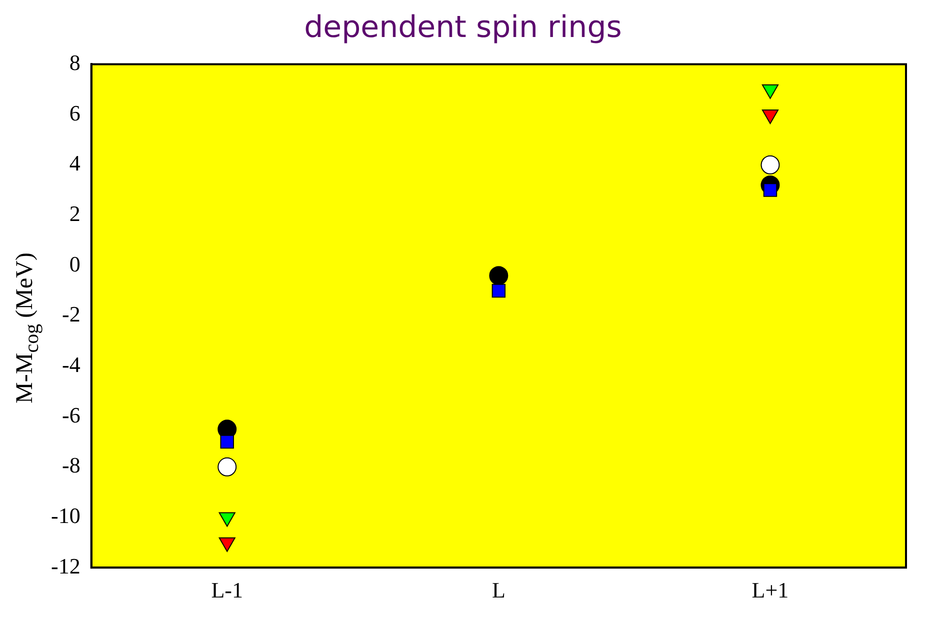 This screenshot has height=624, width=926. What do you see at coordinates (499, 590) in the screenshot?
I see `x-tick-label: L` at bounding box center [499, 590].